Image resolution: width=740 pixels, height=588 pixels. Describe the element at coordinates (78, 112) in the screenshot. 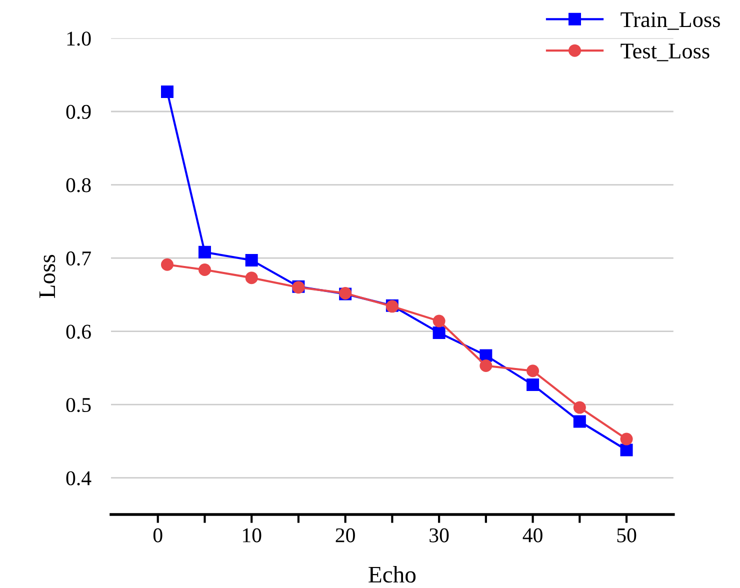

I see `y-tick-label: 0.9` at that location.